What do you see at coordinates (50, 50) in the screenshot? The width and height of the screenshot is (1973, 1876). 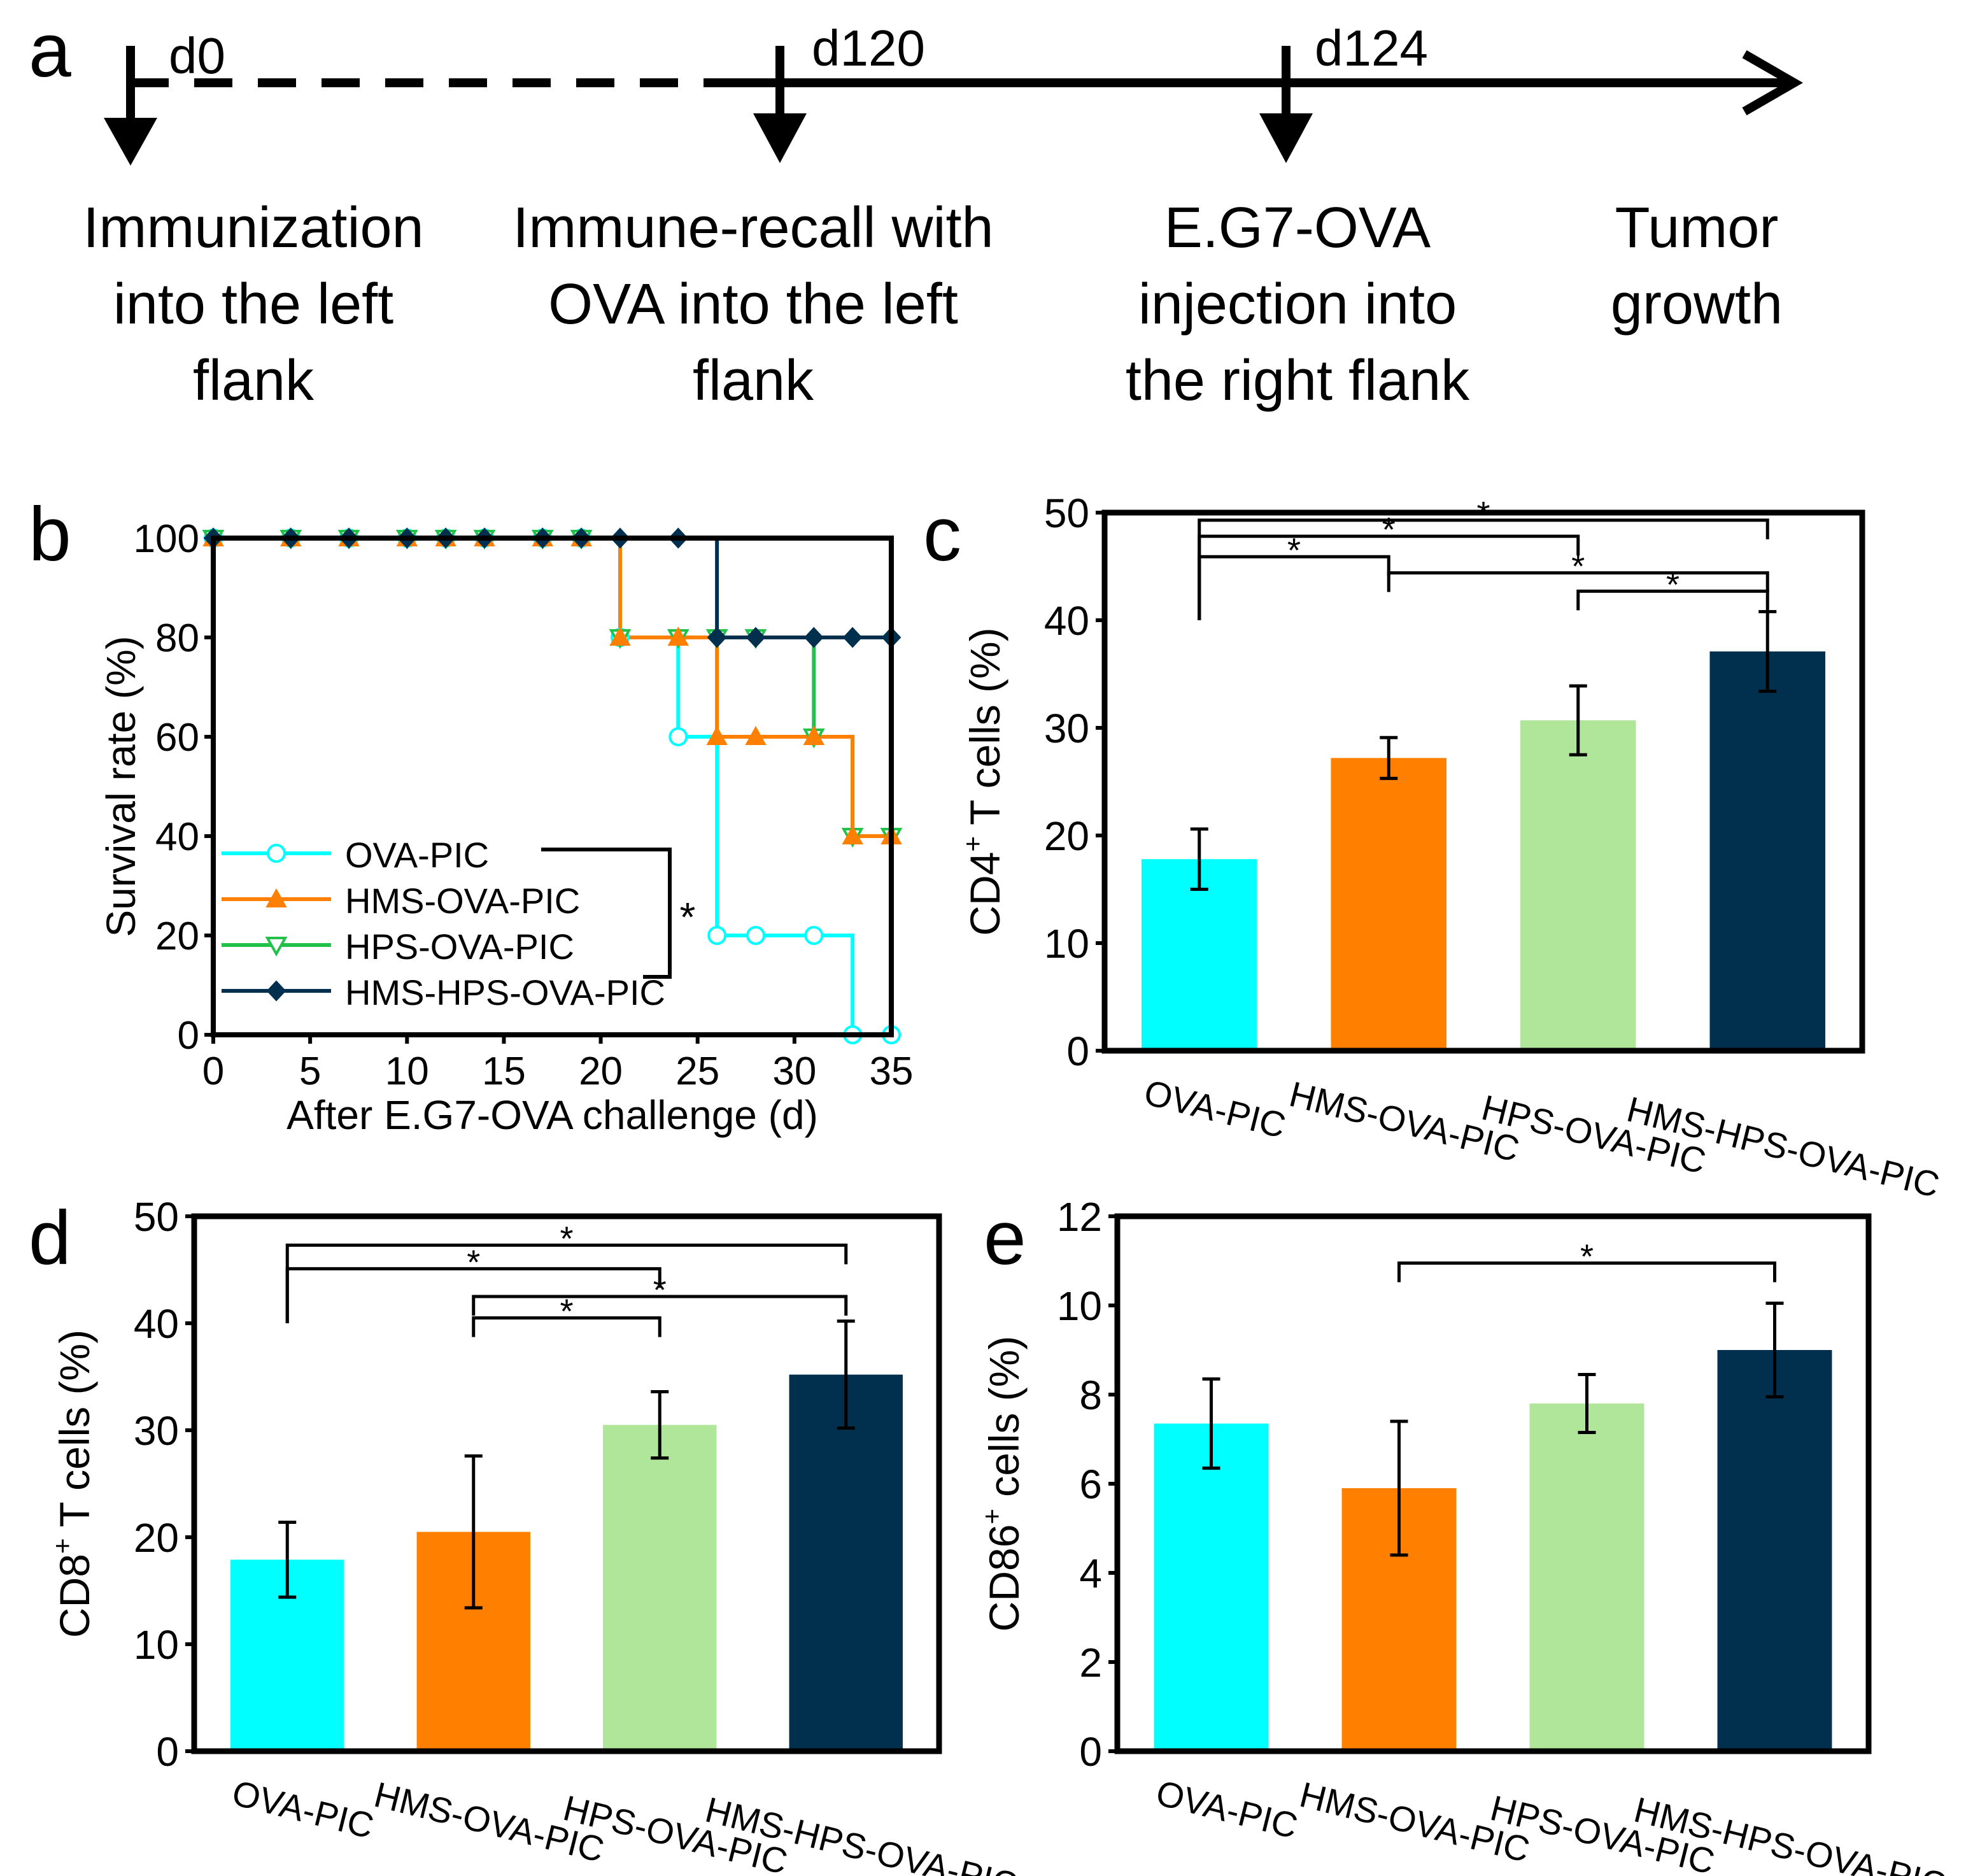 I see `panel-label-a: a` at bounding box center [50, 50].